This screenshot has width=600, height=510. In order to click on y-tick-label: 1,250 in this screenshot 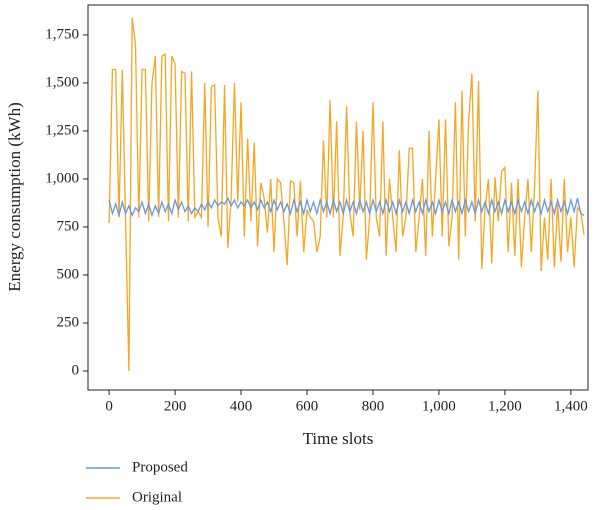, I will do `click(62, 130)`.